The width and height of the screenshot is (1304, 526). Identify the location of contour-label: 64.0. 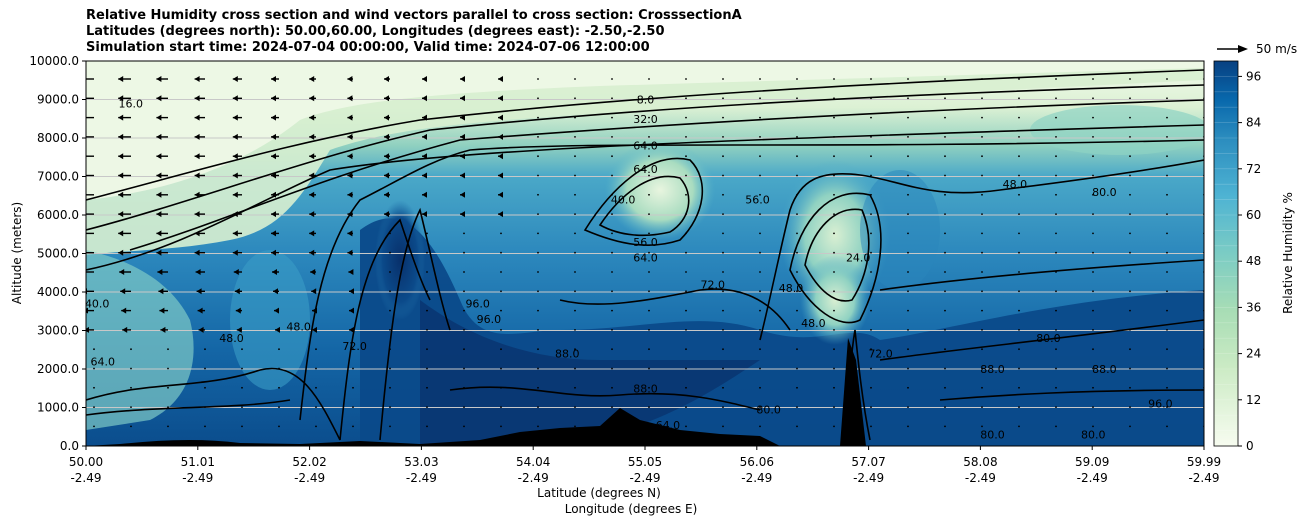
(645, 257).